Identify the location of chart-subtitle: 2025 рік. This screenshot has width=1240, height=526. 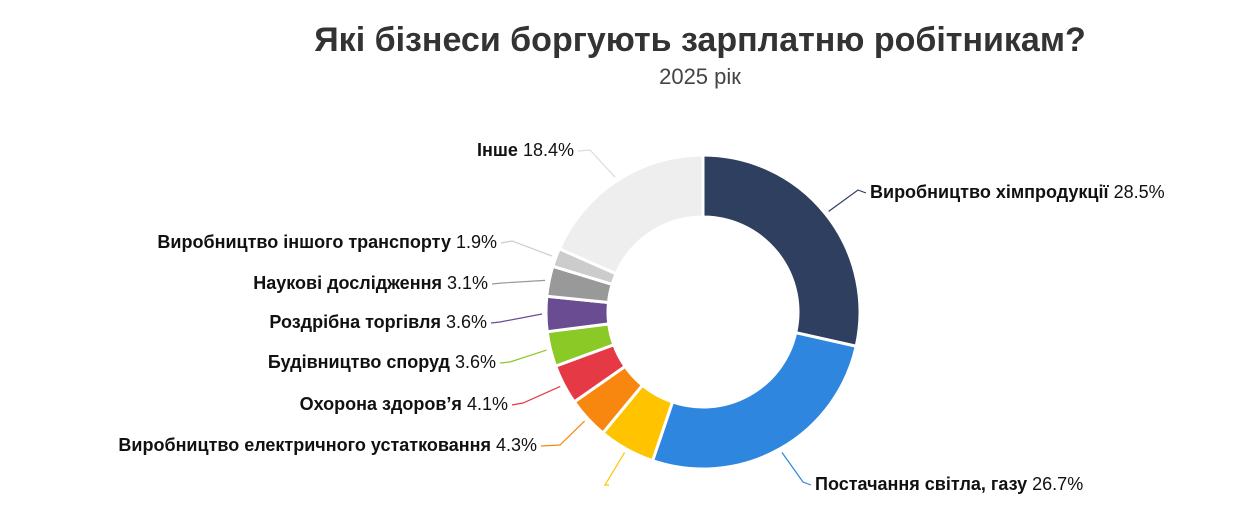
(700, 76).